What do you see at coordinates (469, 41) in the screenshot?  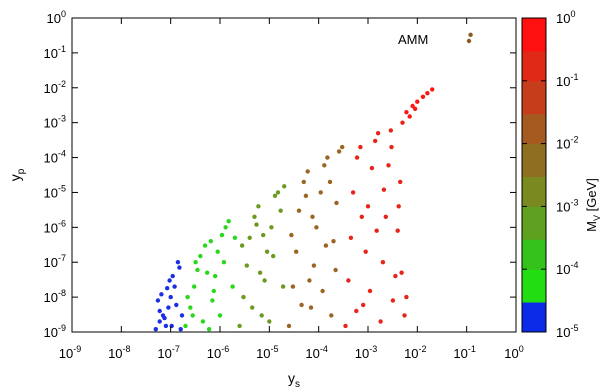 I see `legend-marker` at bounding box center [469, 41].